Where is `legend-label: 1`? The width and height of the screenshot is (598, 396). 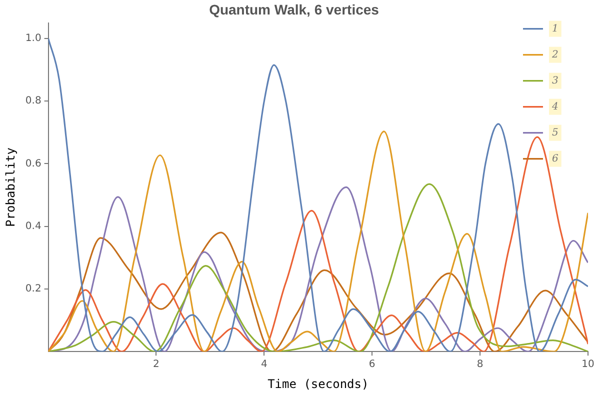
legend-label: 1 is located at coordinates (555, 28).